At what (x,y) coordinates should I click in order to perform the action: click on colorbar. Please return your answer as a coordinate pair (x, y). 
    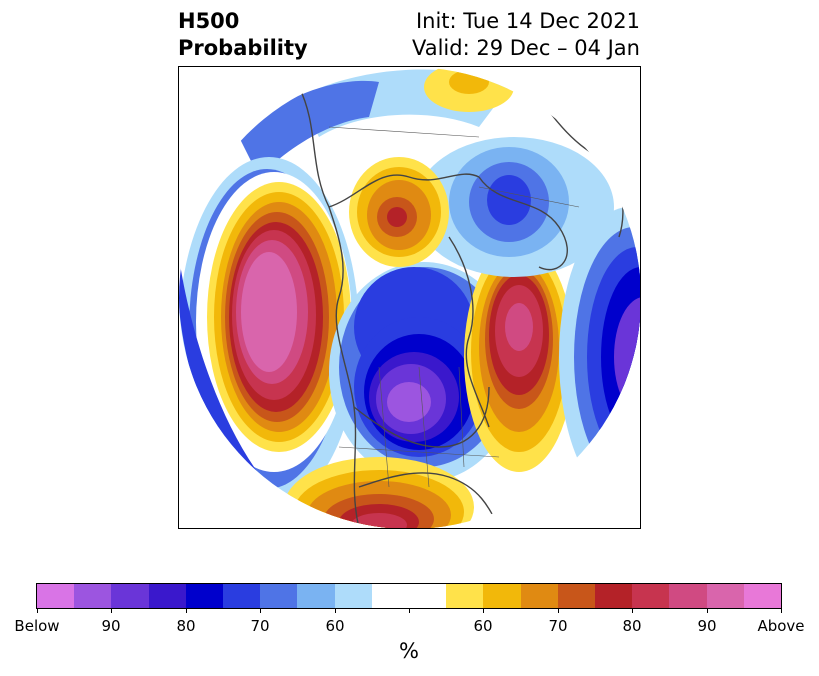
    Looking at the image, I should click on (409, 596).